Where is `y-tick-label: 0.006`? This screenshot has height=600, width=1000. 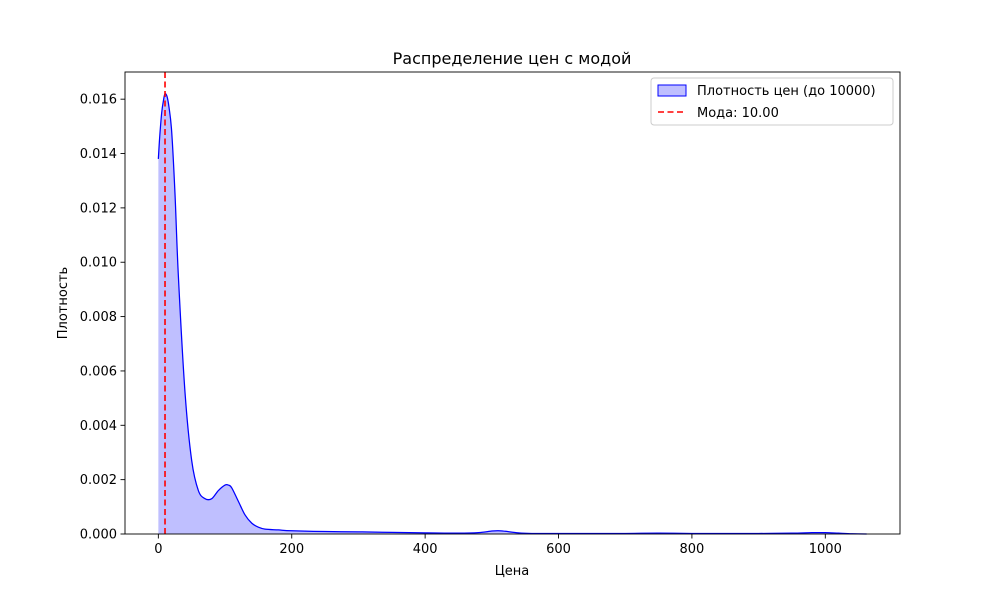 y-tick-label: 0.006 is located at coordinates (98, 371).